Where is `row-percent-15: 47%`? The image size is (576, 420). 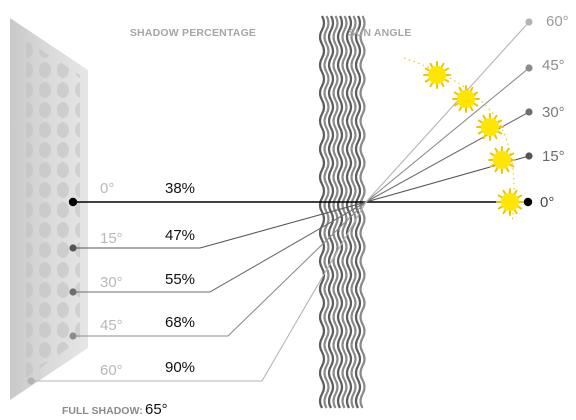 row-percent-15: 47% is located at coordinates (180, 235).